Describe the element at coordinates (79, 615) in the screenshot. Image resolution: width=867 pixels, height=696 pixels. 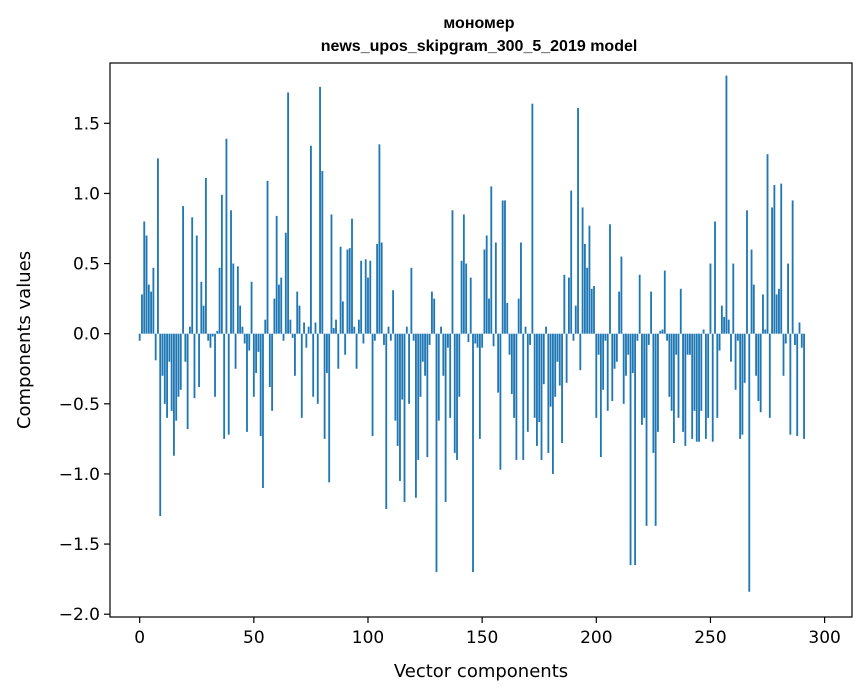
I see `y-tick-label: −2.0` at that location.